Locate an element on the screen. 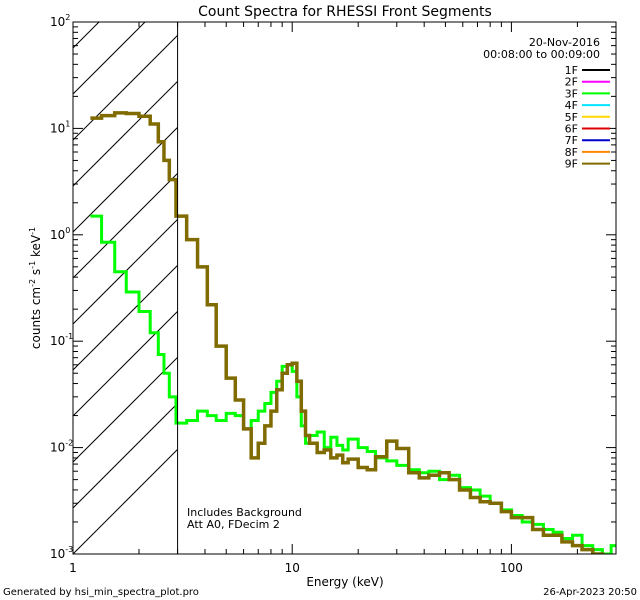 The width and height of the screenshot is (640, 600). legend-label-4F: 4F is located at coordinates (571, 105).